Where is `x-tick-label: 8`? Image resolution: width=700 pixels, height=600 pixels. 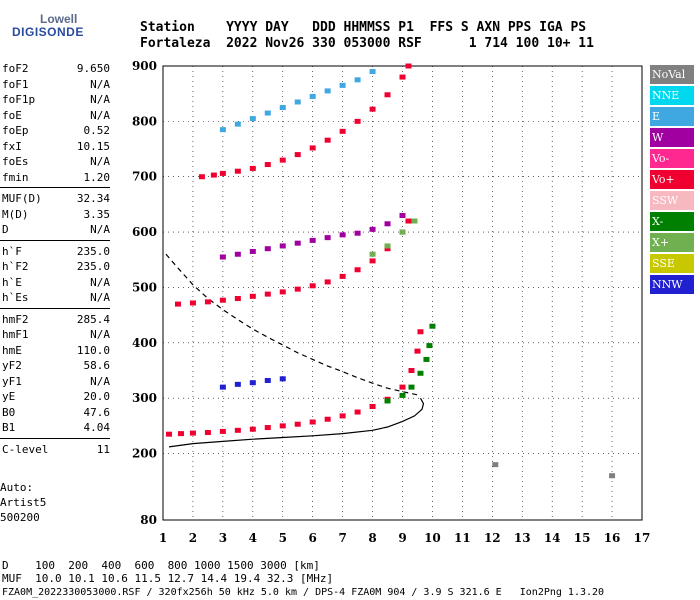
x-tick-label: 8 is located at coordinates (372, 538).